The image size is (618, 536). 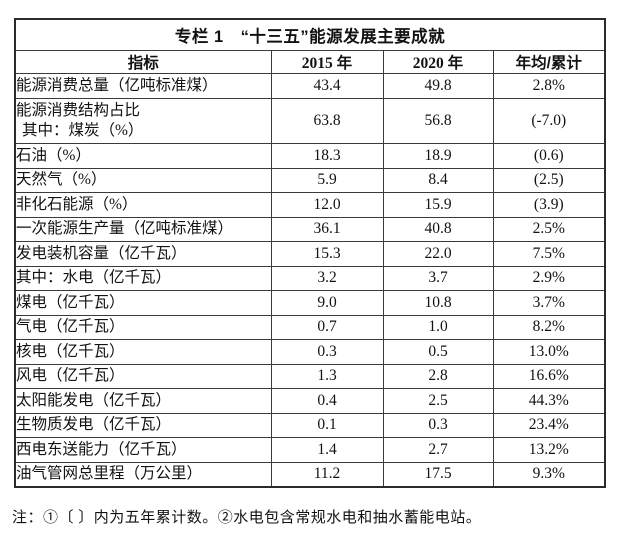 I want to click on value-avg-cell: 9.3%, so click(x=549, y=474).